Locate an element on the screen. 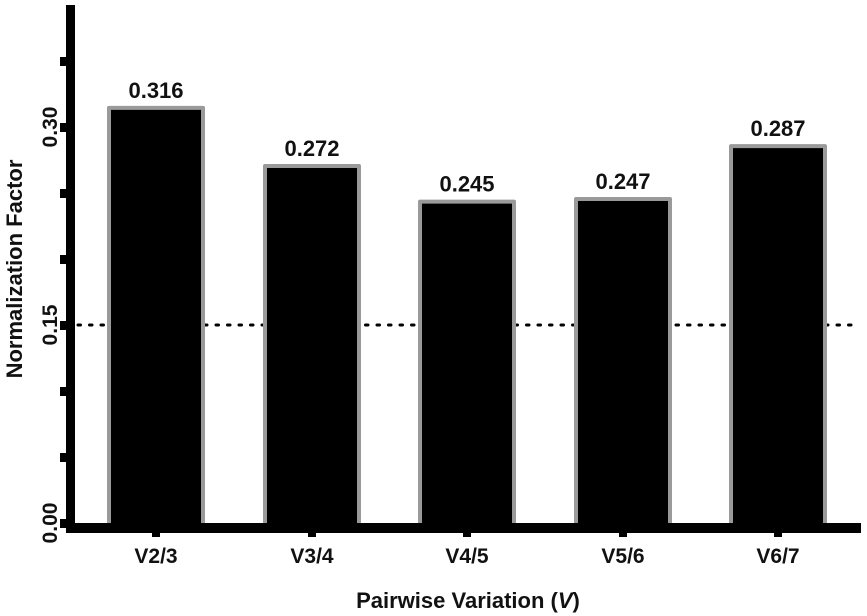 Image resolution: width=867 pixels, height=616 pixels. bar-value-label: 0.272 is located at coordinates (311, 148).